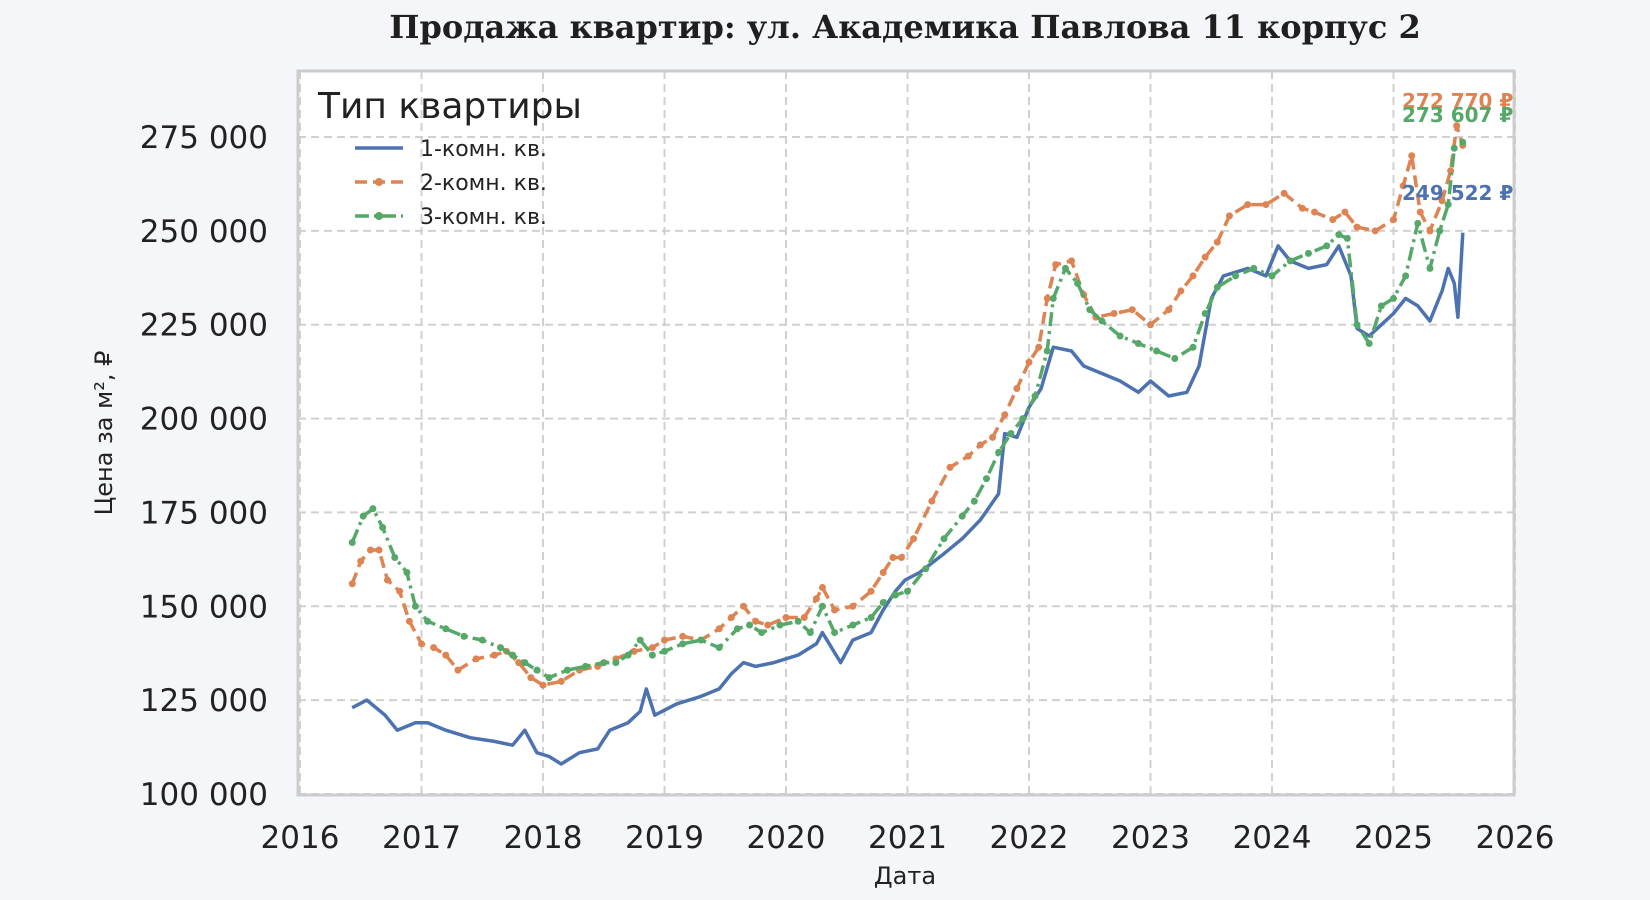  I want to click on y-axis-label: Цена за м², ₽, so click(104, 433).